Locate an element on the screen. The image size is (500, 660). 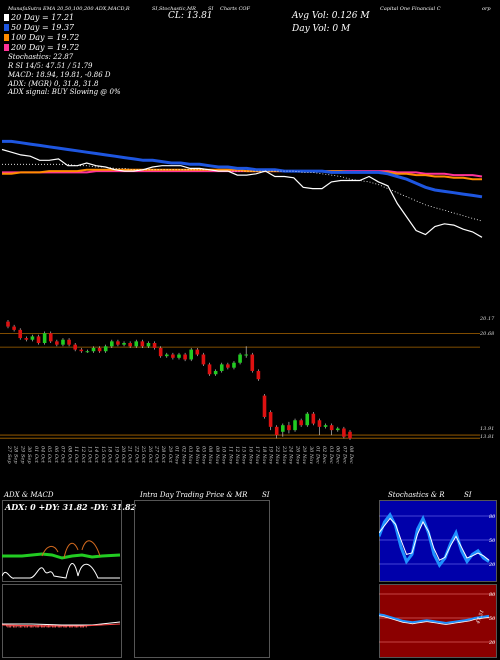
date-tick: 29 Nov is located at coordinates (304, 454).